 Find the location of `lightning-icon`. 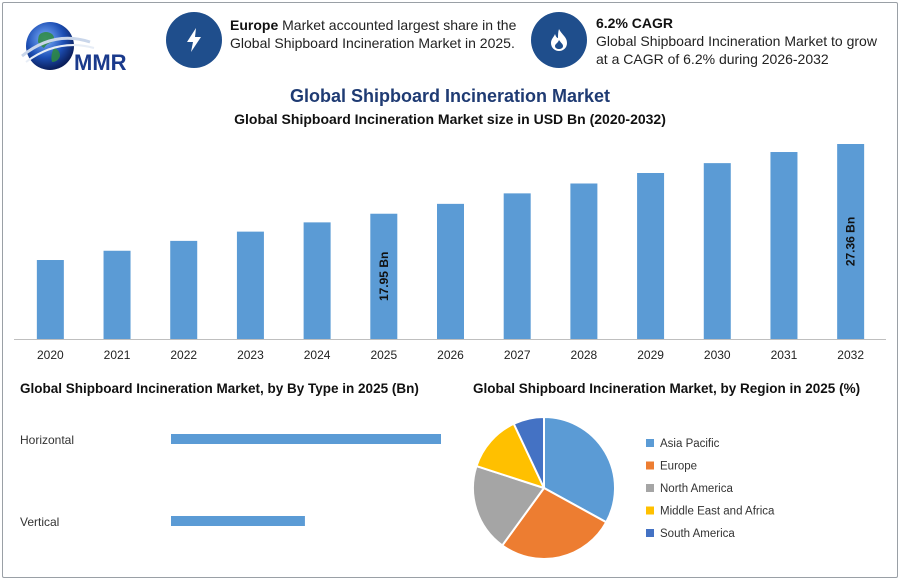

lightning-icon is located at coordinates (194, 40).